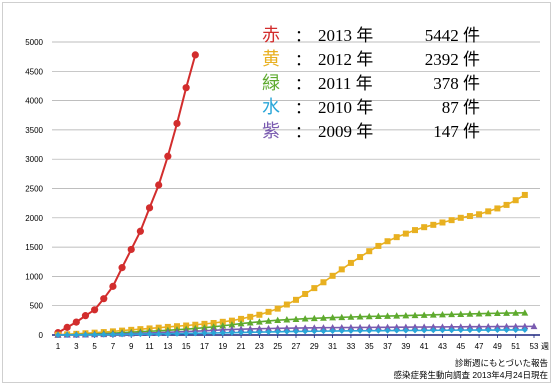 This screenshot has width=553, height=385. I want to click on y-tick-label: 2500, so click(34, 189).